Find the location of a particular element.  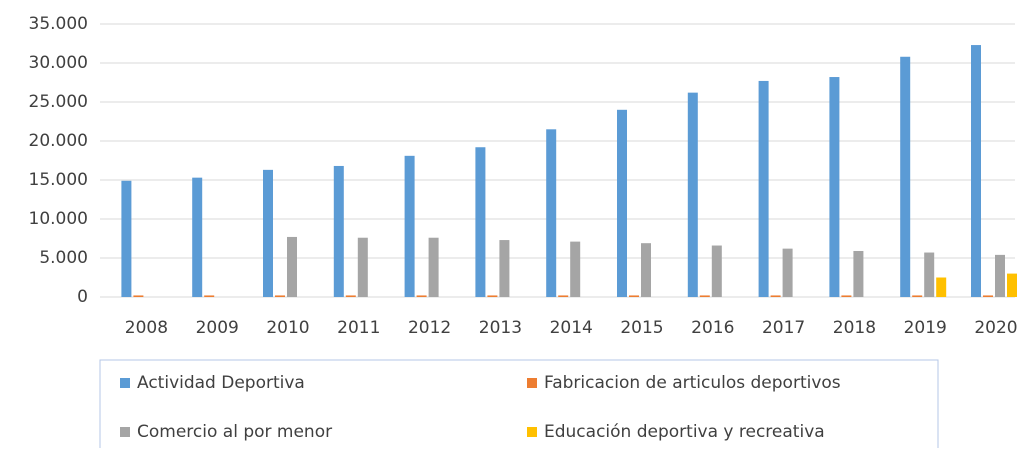

x-tick-label: 2017 is located at coordinates (783, 328).